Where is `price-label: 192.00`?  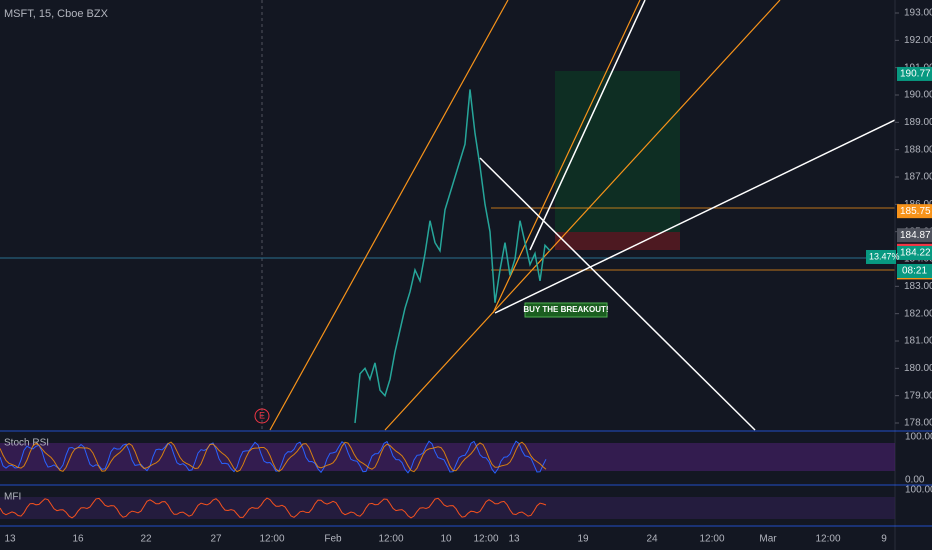 price-label: 192.00 is located at coordinates (918, 40).